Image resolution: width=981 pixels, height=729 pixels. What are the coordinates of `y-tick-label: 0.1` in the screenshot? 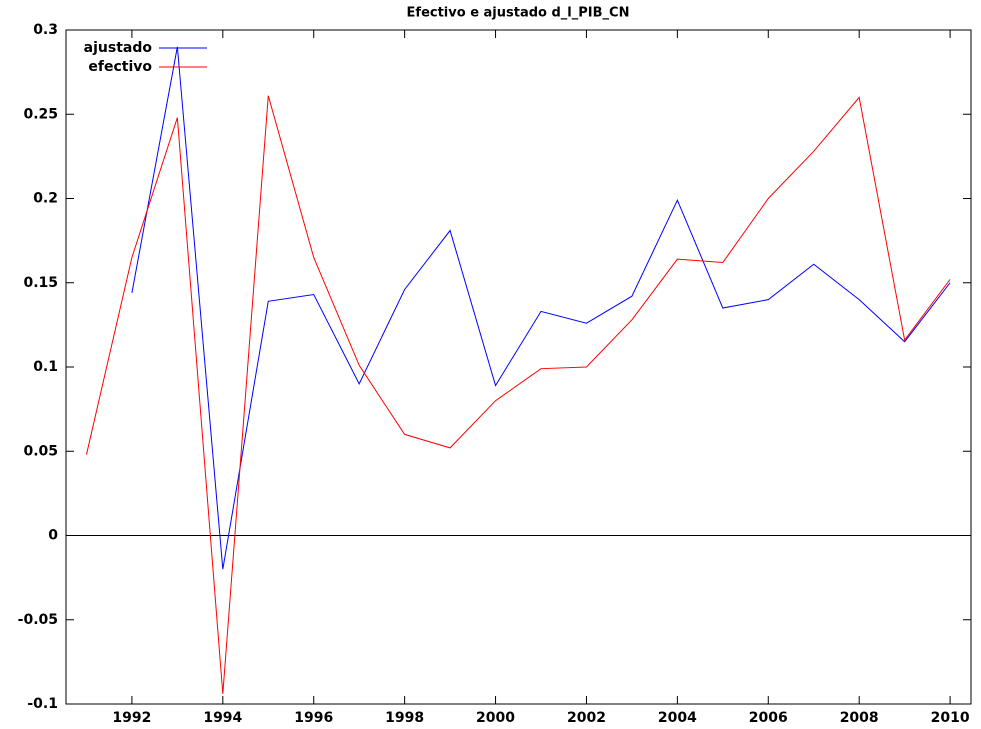 It's located at (45, 367).